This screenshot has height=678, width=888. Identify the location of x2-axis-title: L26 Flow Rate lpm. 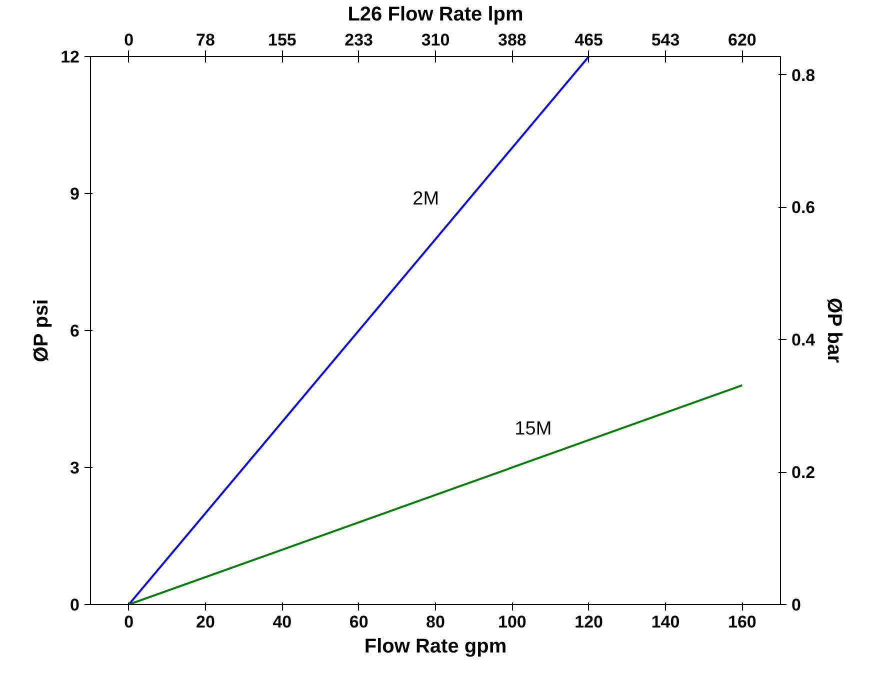
(436, 15).